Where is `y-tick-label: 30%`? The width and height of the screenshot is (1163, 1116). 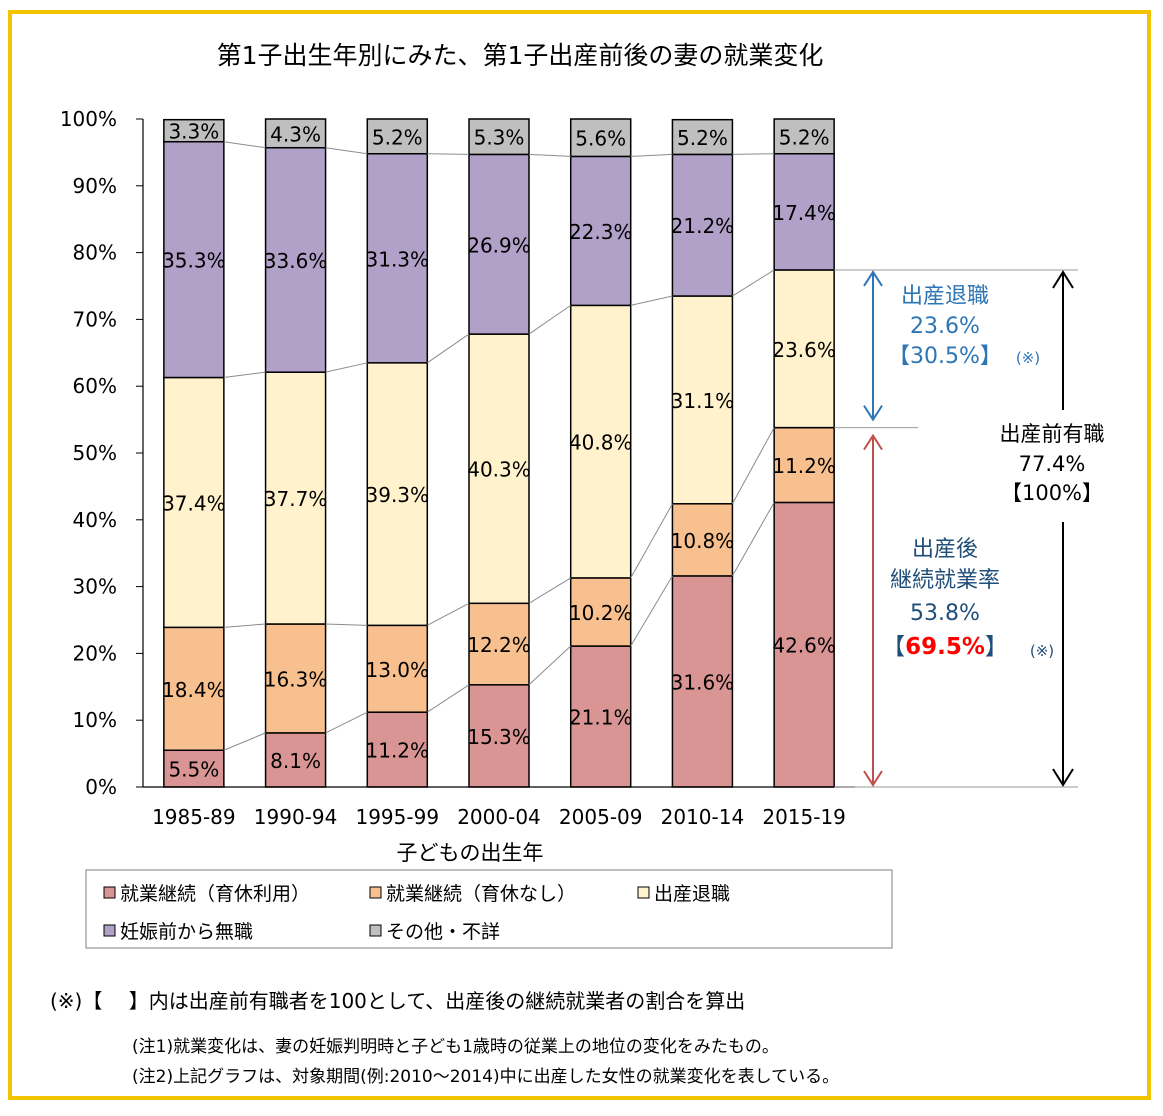 y-tick-label: 30% is located at coordinates (95, 587).